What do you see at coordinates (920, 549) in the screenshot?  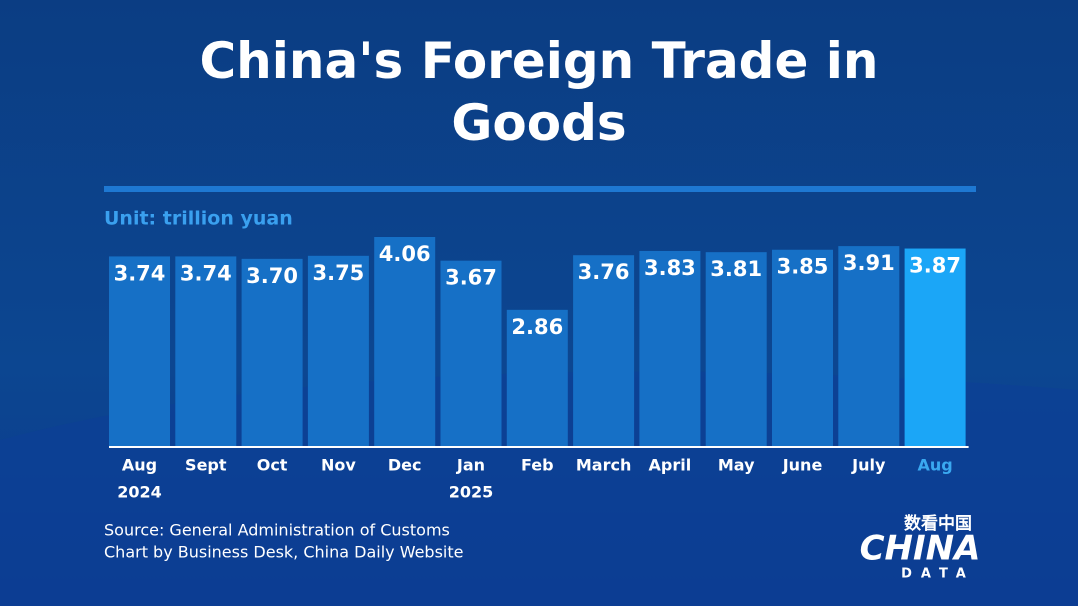 I see `logo-main: CHINA` at bounding box center [920, 549].